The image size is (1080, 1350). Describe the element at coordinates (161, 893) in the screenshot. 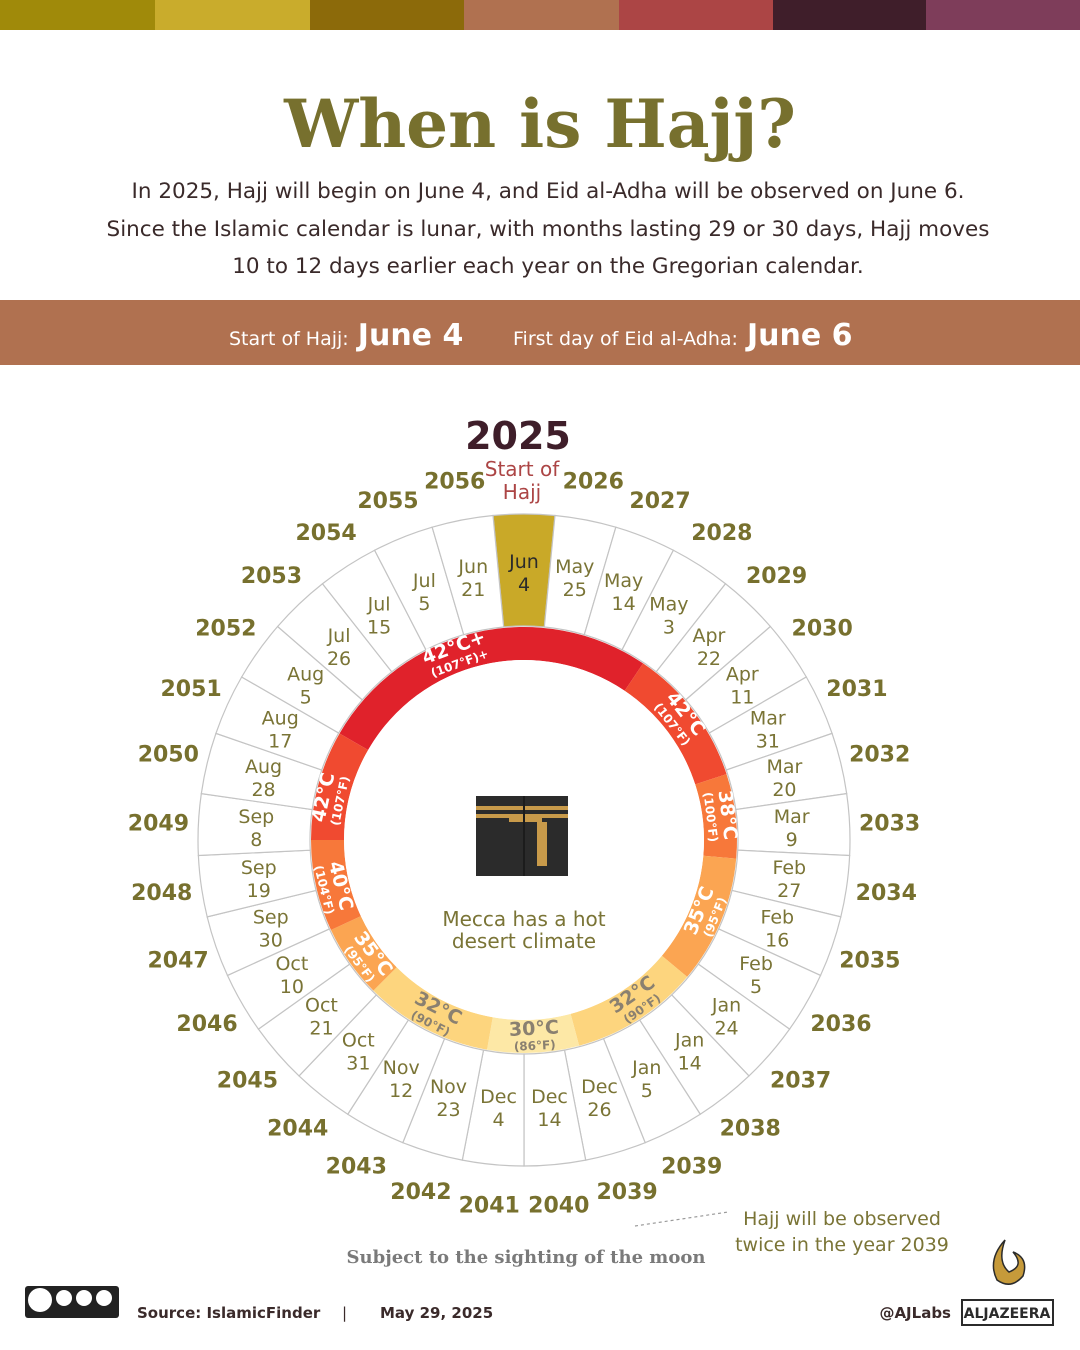

I see `year-label: 2048` at that location.